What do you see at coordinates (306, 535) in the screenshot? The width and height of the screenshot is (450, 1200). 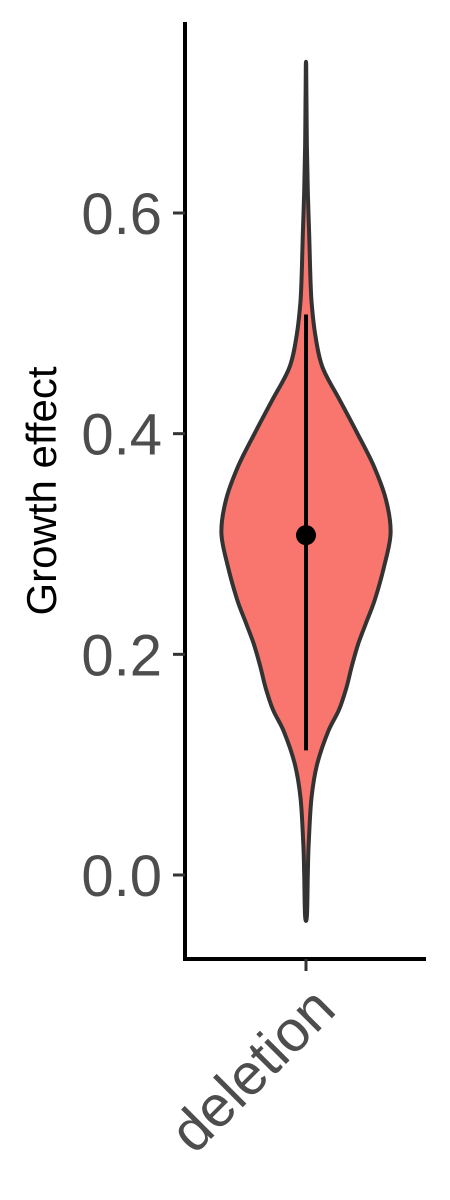 I see `mean-point` at bounding box center [306, 535].